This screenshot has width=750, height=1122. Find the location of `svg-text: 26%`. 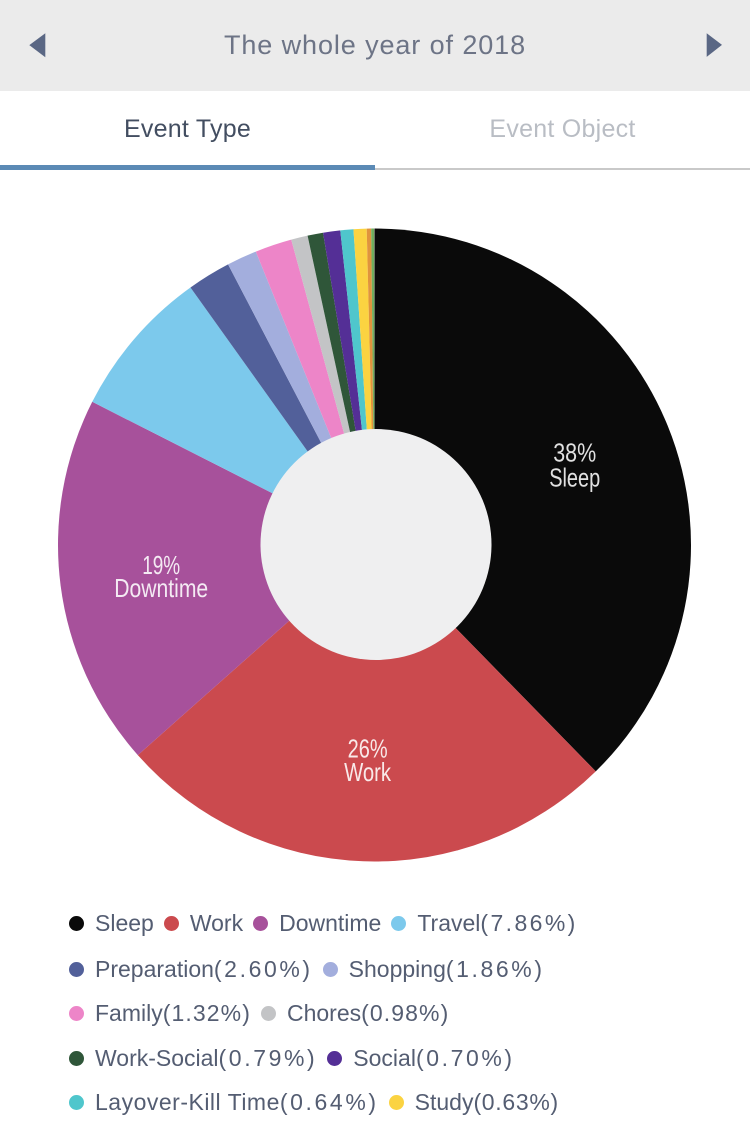

svg-text: 26% is located at coordinates (368, 749).